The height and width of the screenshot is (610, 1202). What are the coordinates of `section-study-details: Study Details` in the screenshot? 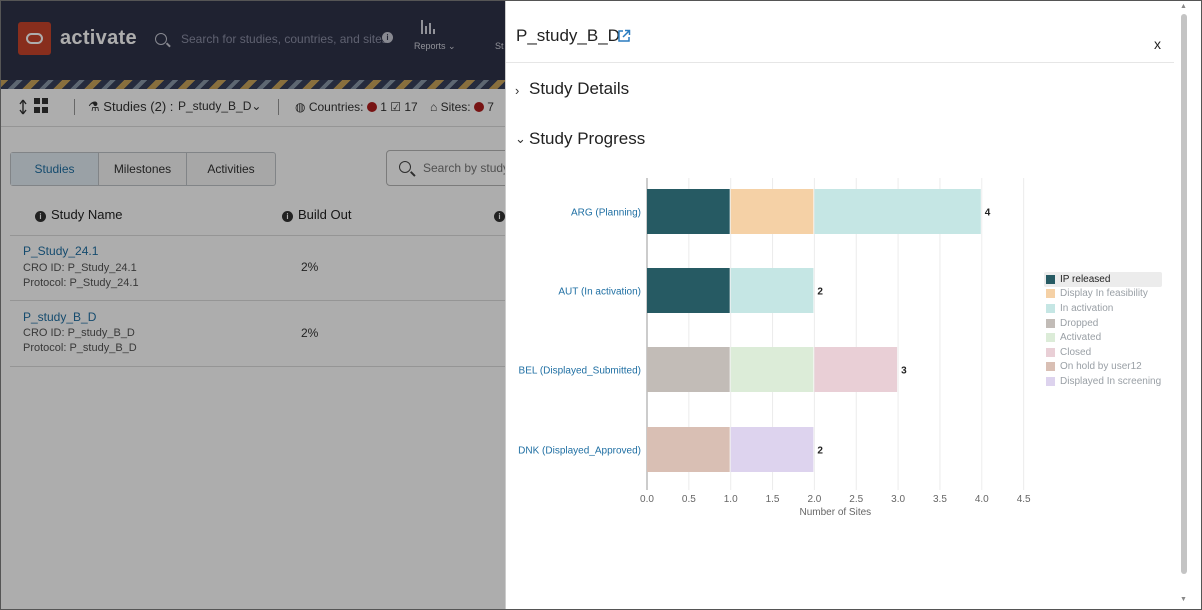 It's located at (579, 88).